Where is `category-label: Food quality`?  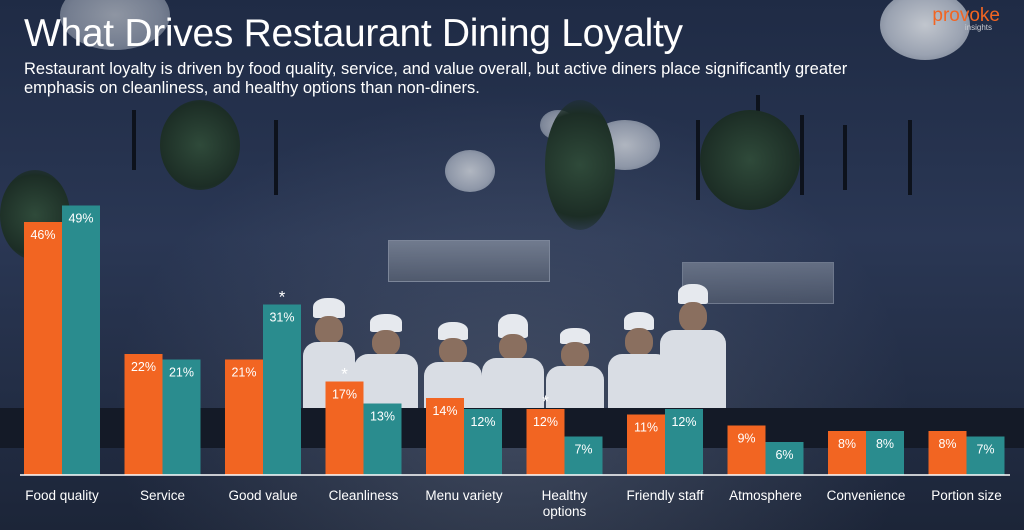
category-label: Food quality is located at coordinates (62, 495).